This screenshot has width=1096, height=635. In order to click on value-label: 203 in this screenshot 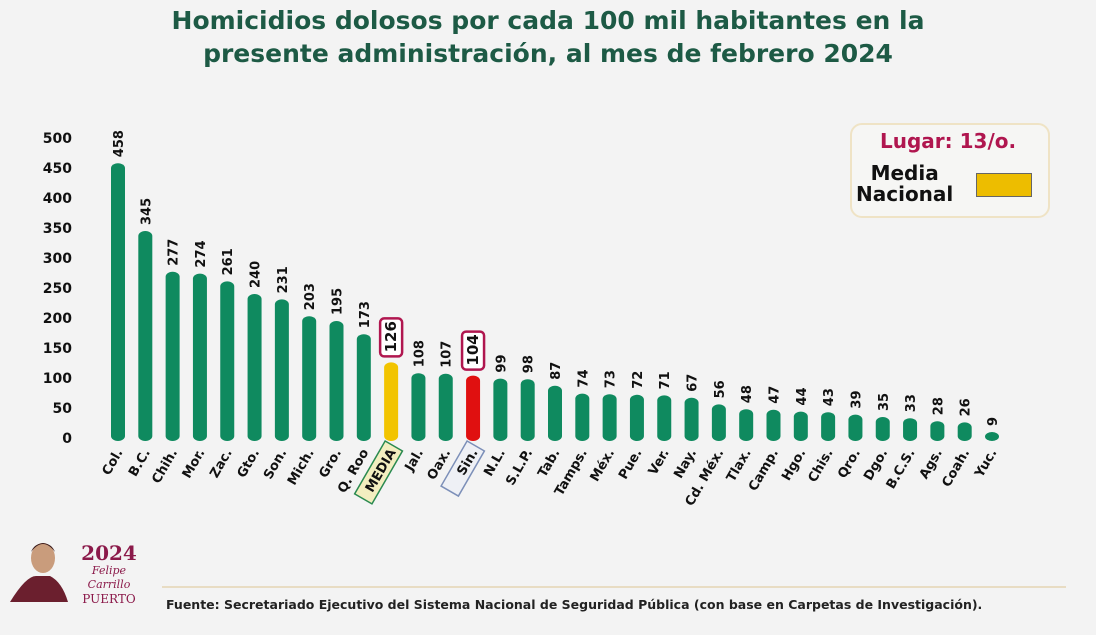, I will do `click(310, 296)`.